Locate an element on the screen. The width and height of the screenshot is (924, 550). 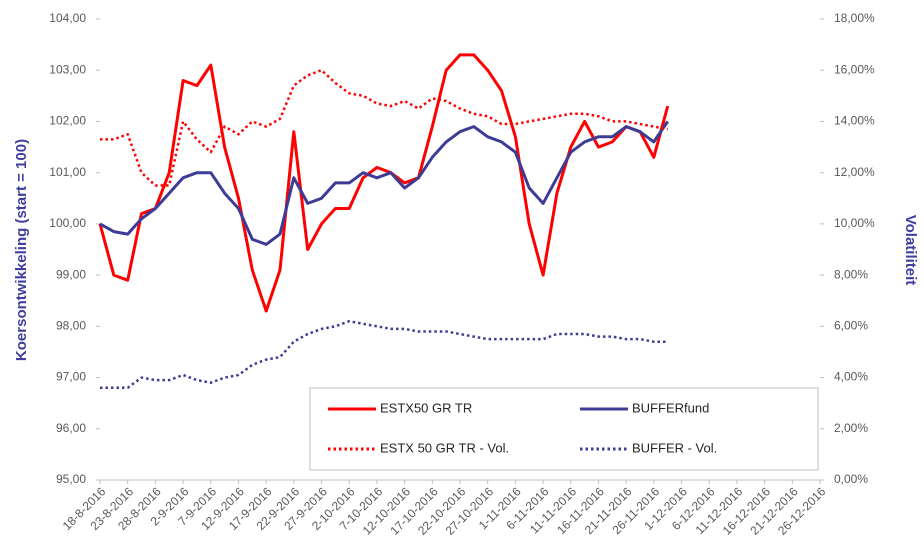
y2-tick-label: 2,00% is located at coordinates (851, 428).